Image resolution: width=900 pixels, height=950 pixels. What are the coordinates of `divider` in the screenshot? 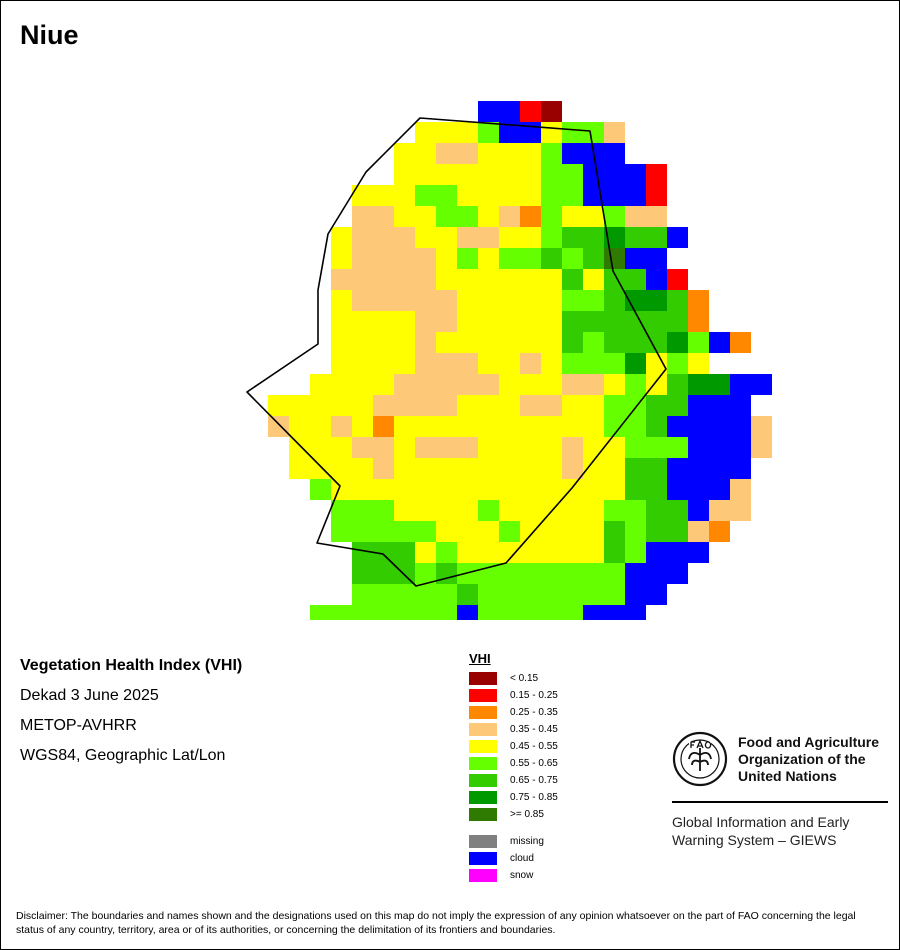 It's located at (780, 802).